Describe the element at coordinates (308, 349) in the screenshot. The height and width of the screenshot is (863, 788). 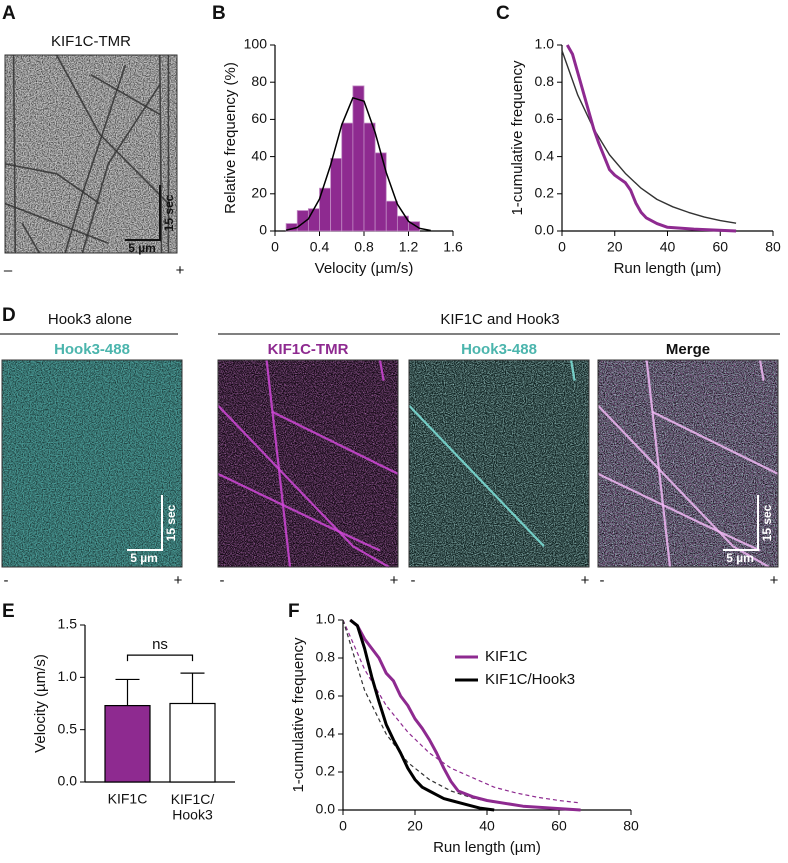
I see `channel-label: KIF1C-TMR` at that location.